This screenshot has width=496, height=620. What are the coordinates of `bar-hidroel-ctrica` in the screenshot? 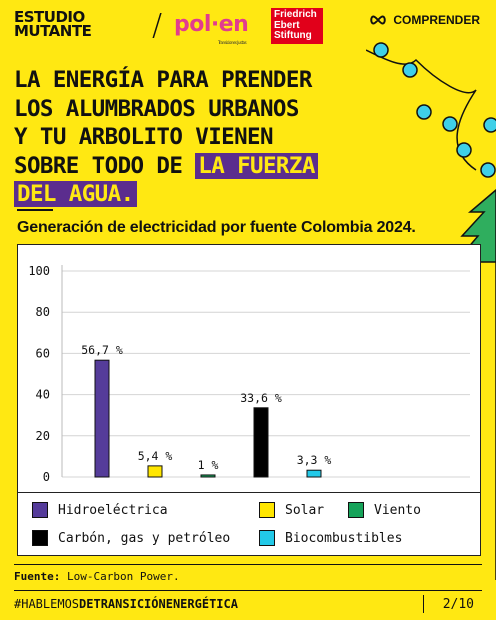 It's located at (102, 418).